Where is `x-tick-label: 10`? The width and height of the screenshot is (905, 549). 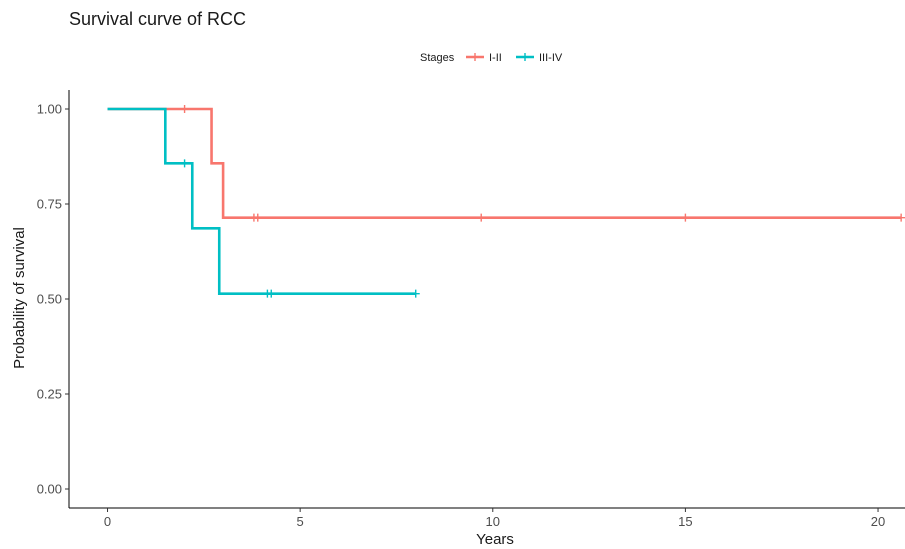
x-tick-label: 10 is located at coordinates (493, 521).